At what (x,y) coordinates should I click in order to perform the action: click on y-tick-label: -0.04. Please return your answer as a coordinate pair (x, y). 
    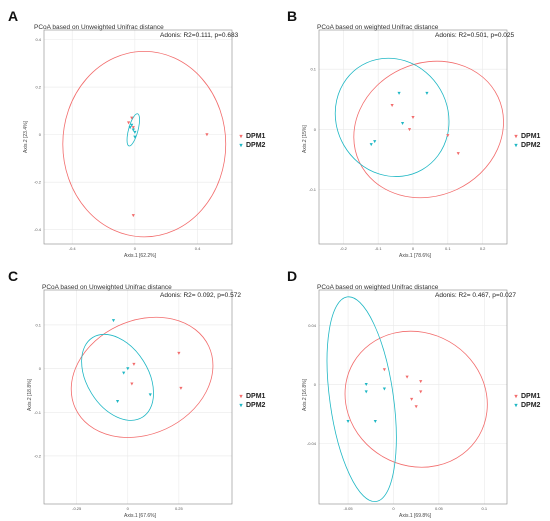
    Looking at the image, I should click on (312, 443).